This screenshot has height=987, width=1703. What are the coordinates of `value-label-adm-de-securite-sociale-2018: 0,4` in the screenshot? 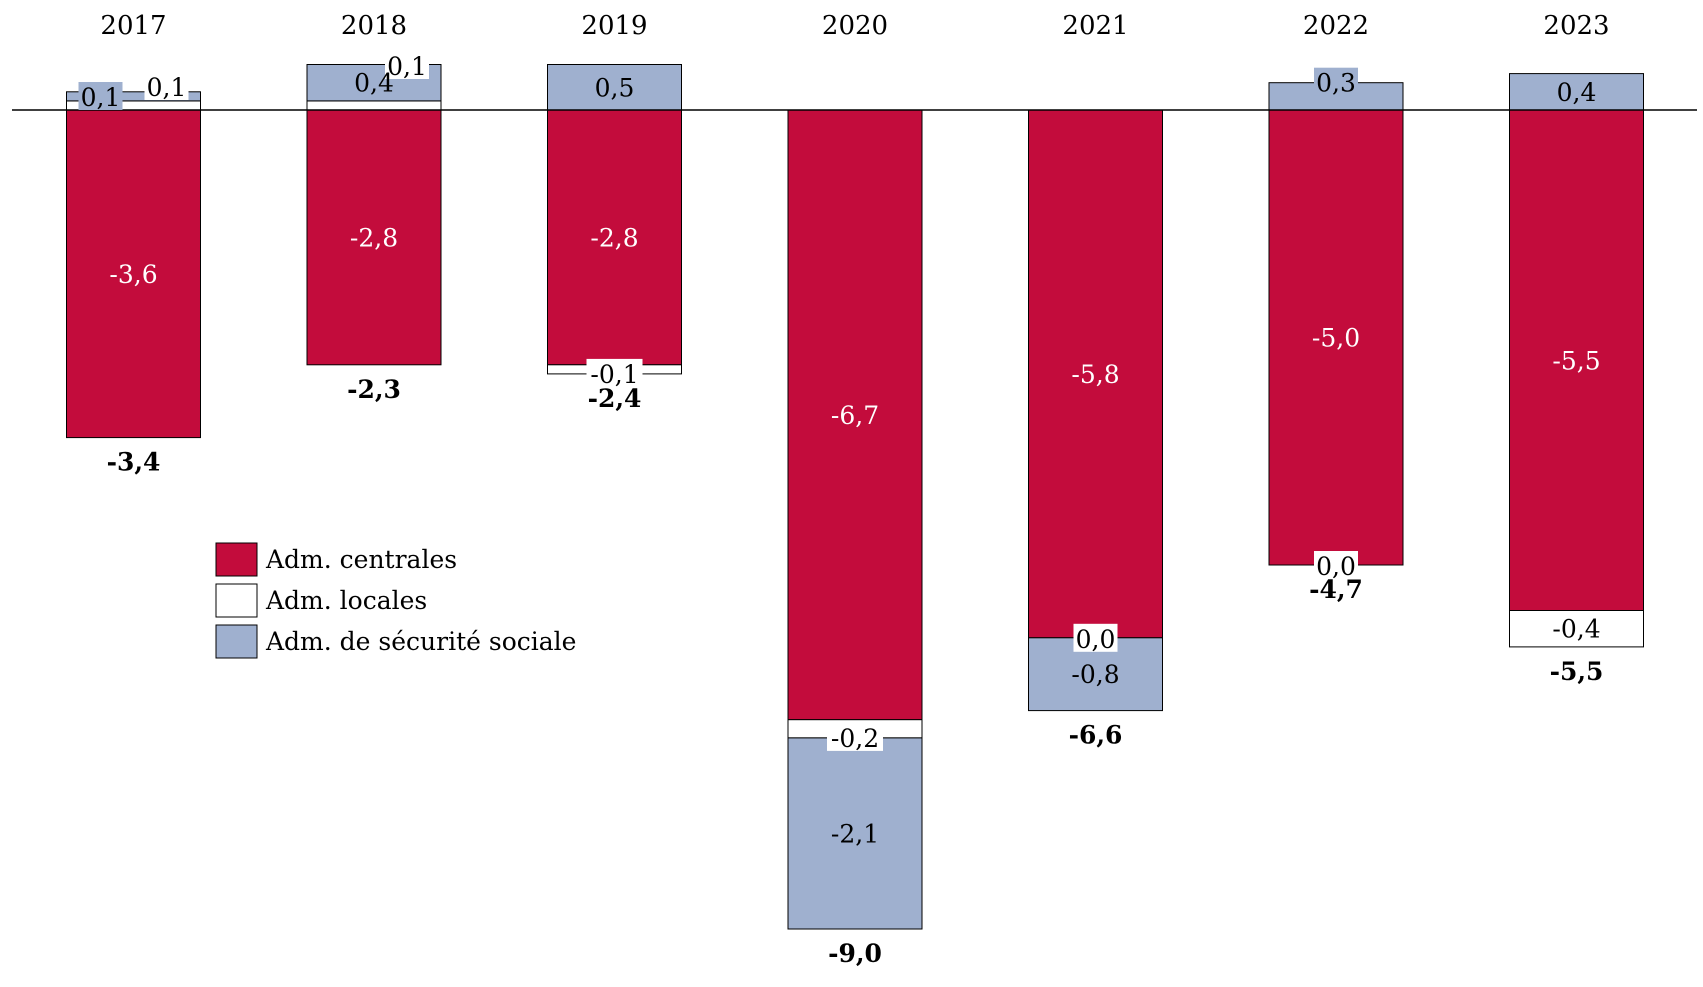 It's located at (374, 83).